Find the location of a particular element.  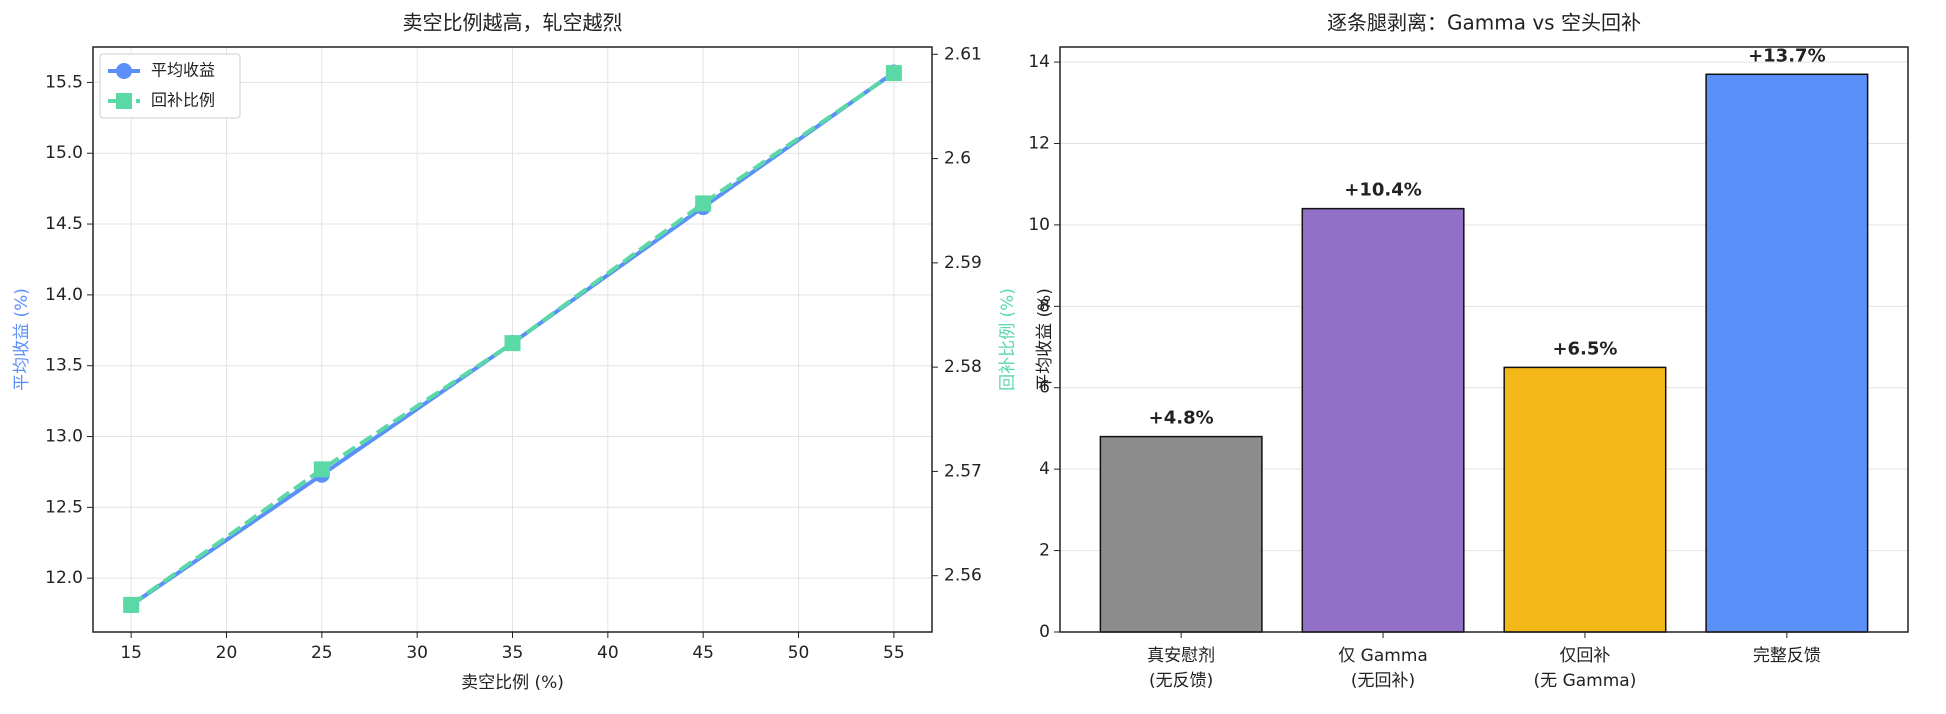

y-tick-label: 14.5 is located at coordinates (64, 224).